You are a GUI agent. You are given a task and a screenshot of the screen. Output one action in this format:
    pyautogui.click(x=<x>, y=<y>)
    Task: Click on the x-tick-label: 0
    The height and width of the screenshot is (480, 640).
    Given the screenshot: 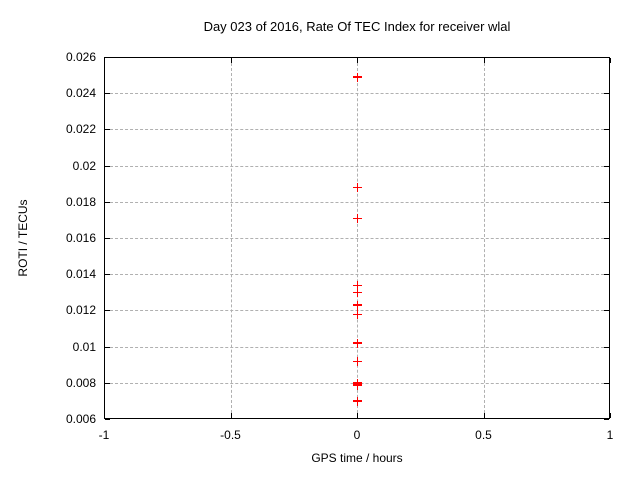 What is the action you would take?
    pyautogui.click(x=357, y=435)
    